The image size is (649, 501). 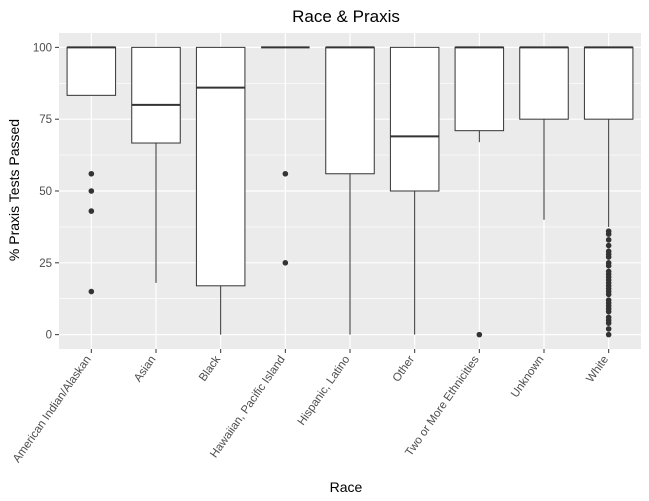 I want to click on x-tick-label: Unknown, so click(x=527, y=377).